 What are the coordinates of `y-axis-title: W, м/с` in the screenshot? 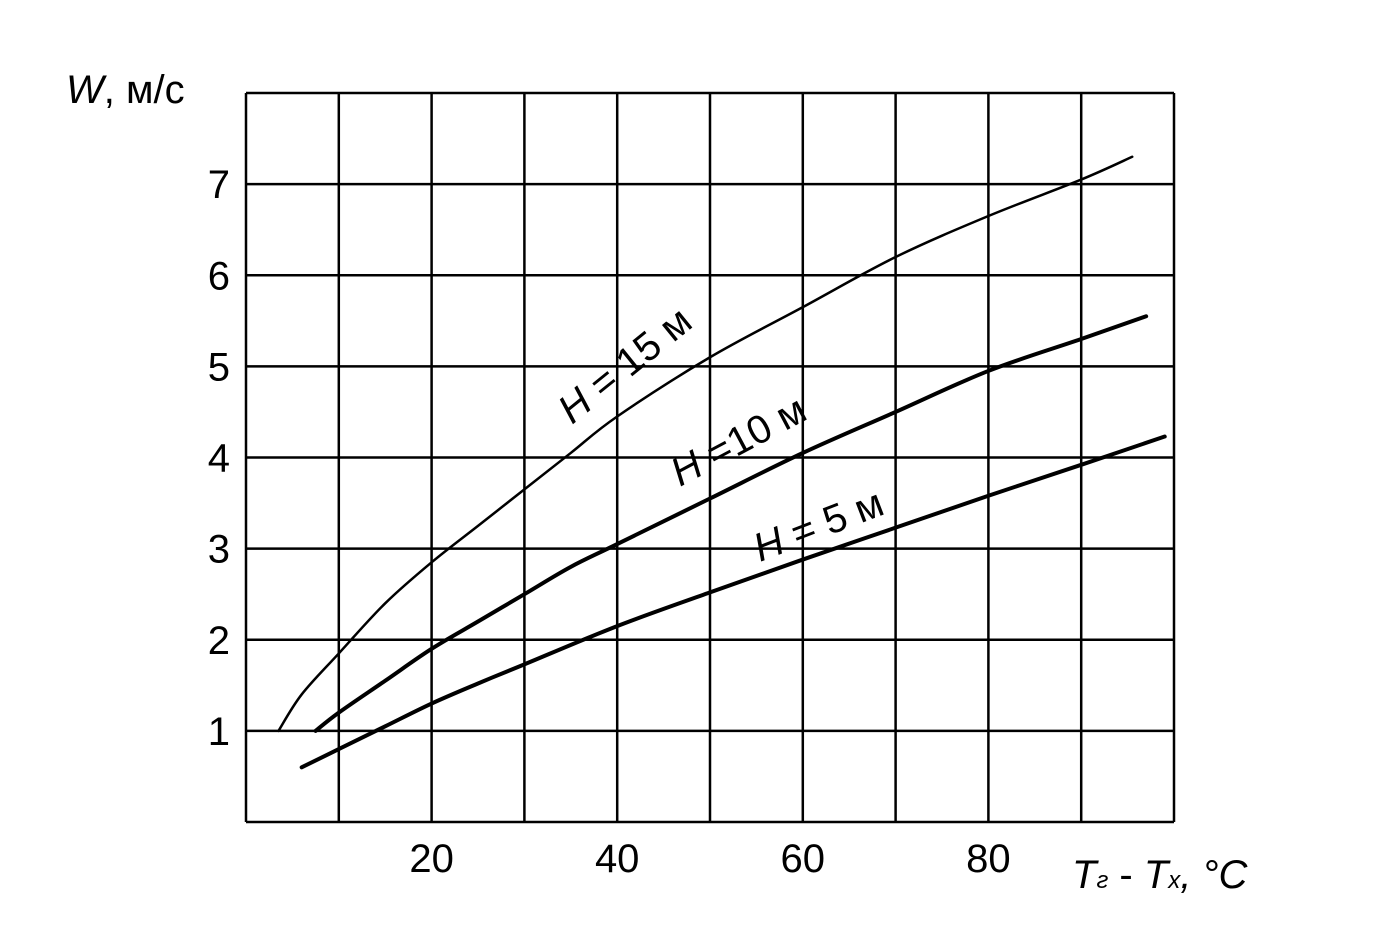 It's located at (125, 90).